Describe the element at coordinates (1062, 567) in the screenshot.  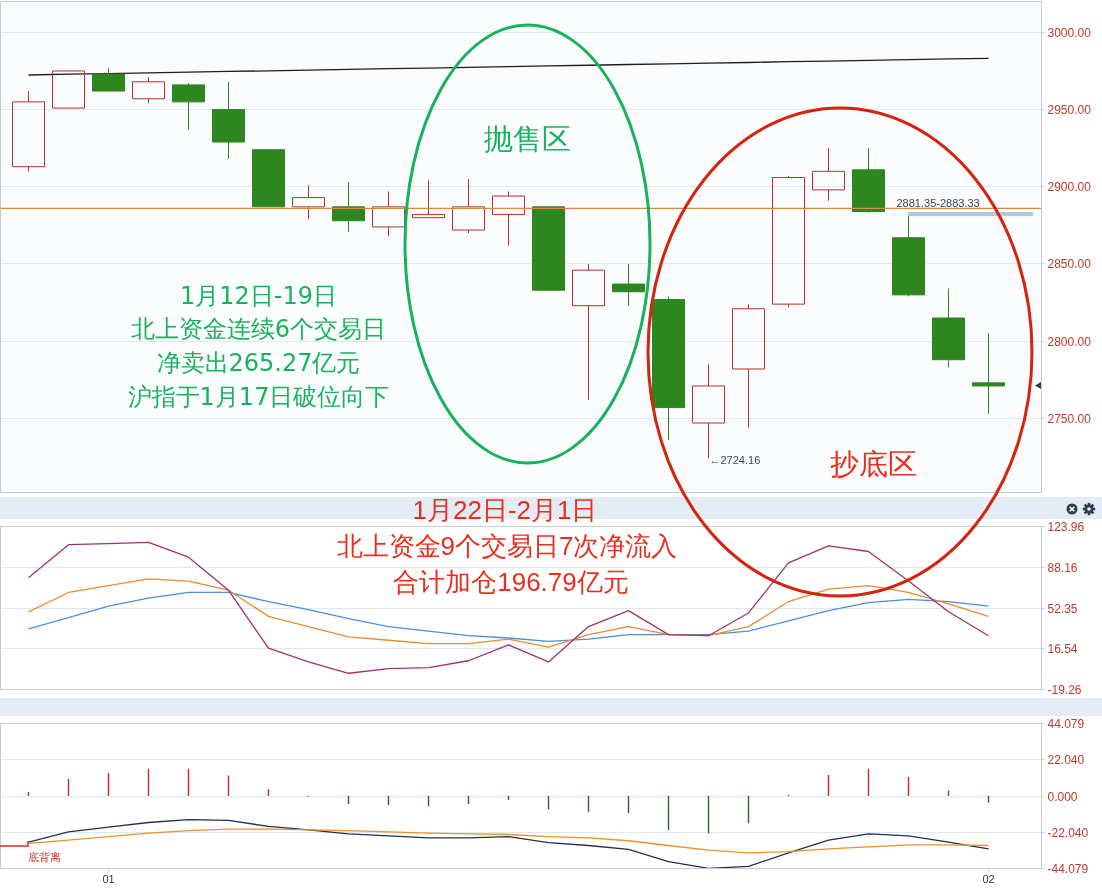
I see `y-tick-label: 88.16` at that location.